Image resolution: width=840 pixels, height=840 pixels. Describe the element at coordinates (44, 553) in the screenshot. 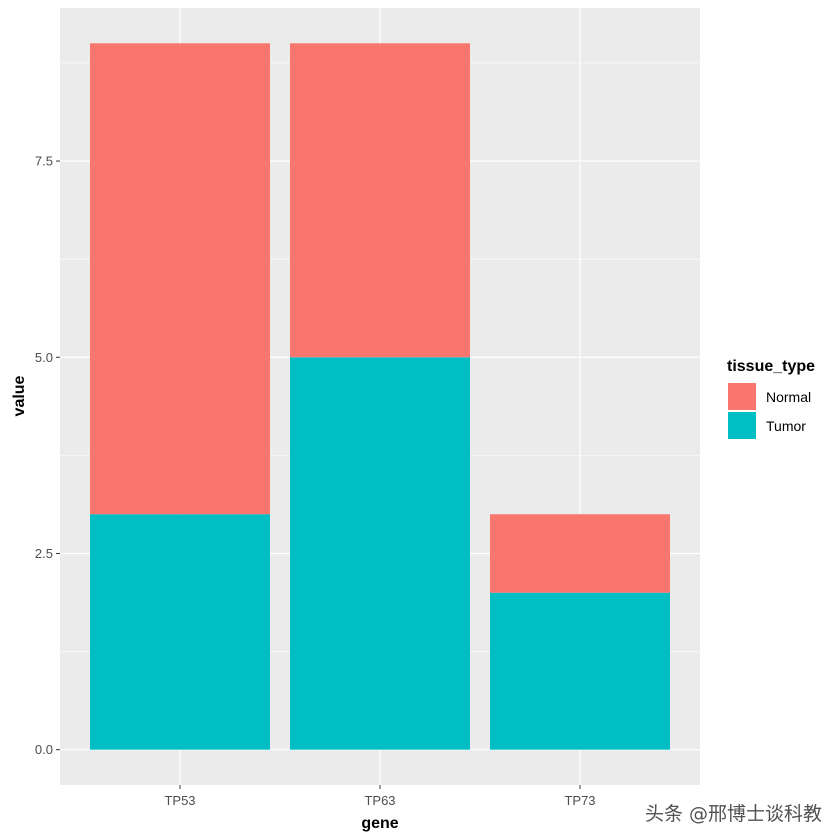

I see `y-tick-label: 2.5` at that location.